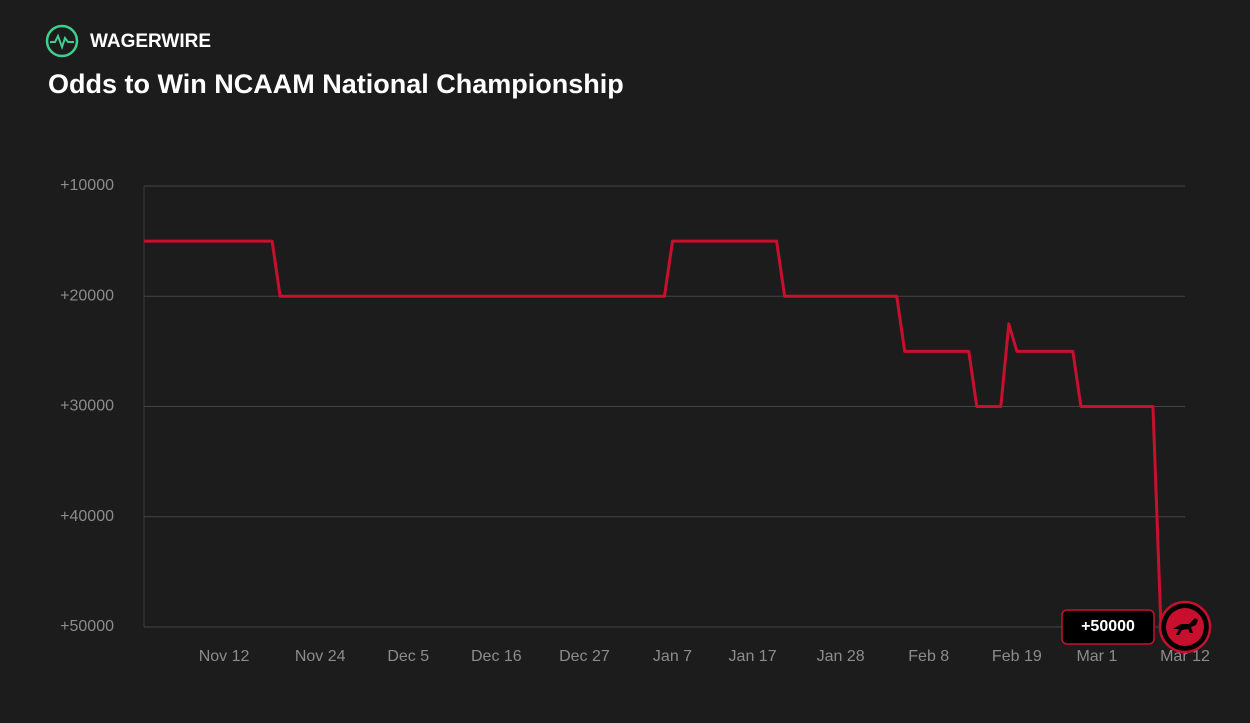 Image resolution: width=1250 pixels, height=723 pixels. What do you see at coordinates (1017, 656) in the screenshot?
I see `x-tick-label: Feb 19` at bounding box center [1017, 656].